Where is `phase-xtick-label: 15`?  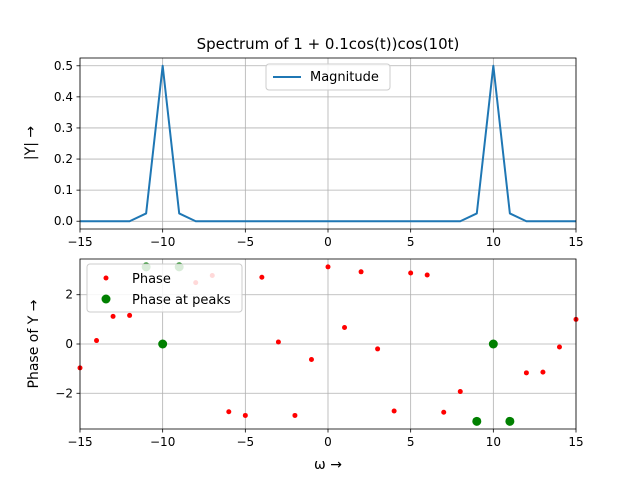 phase-xtick-label: 15 is located at coordinates (575, 442).